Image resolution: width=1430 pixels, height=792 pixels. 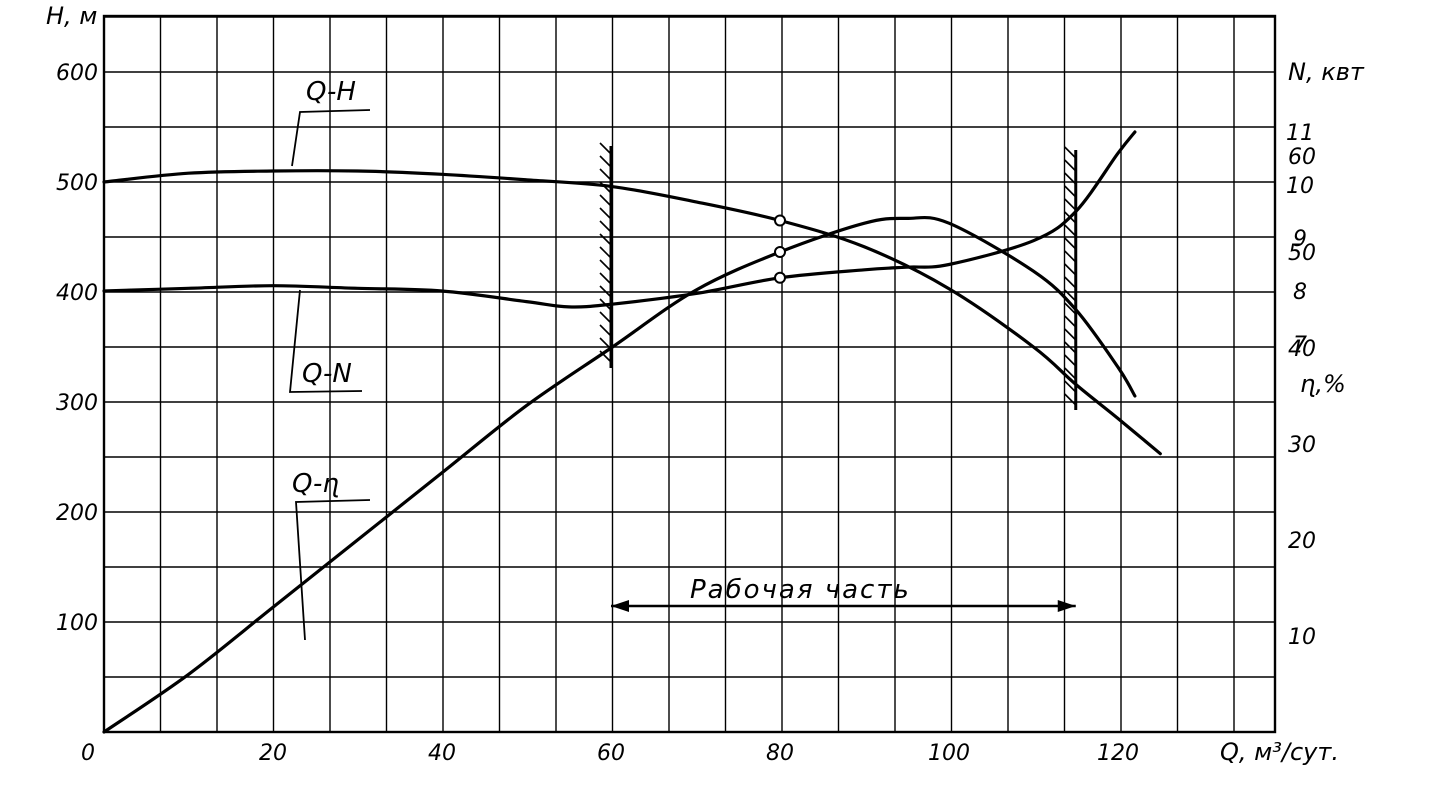 What do you see at coordinates (77, 513) in the screenshot?
I see `y-left-tick-label: 200` at bounding box center [77, 513].